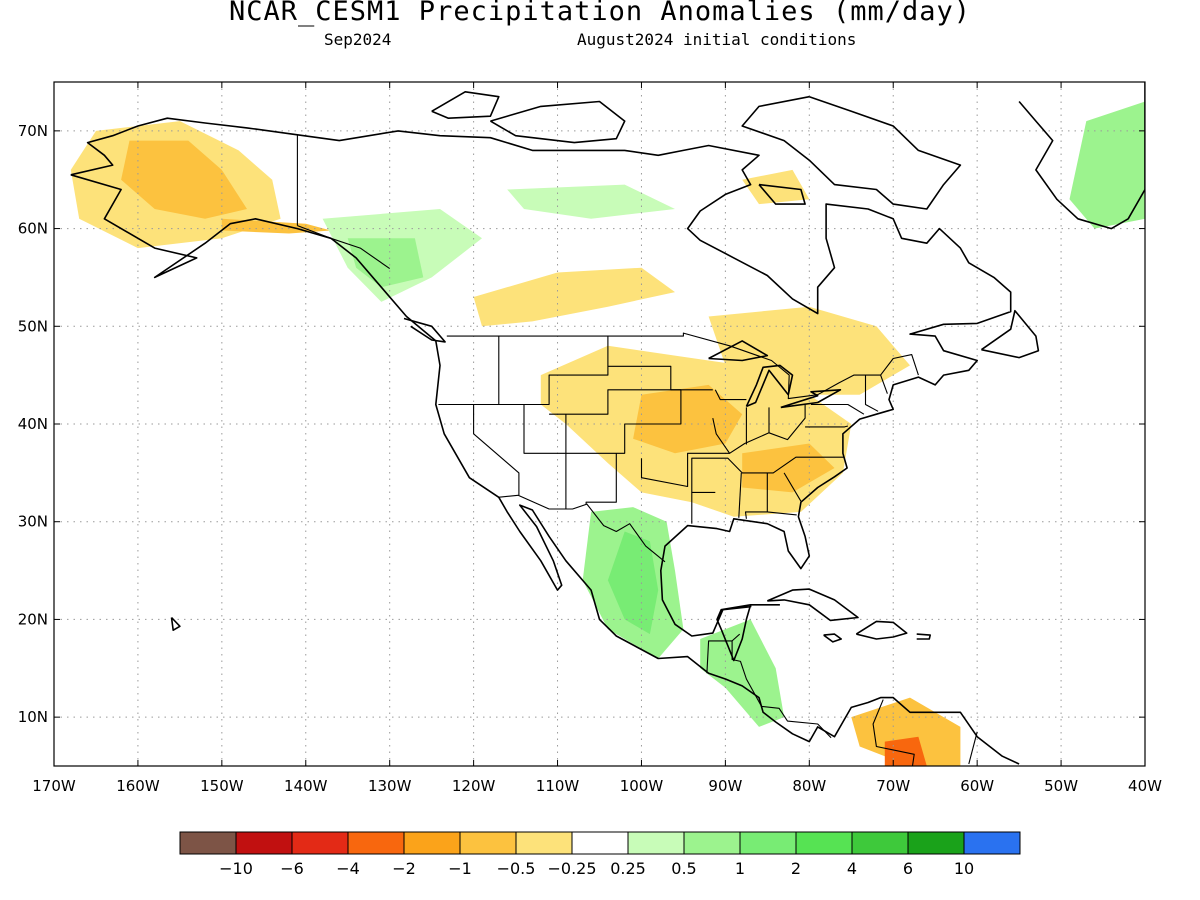 The width and height of the screenshot is (1200, 900). What do you see at coordinates (33, 619) in the screenshot?
I see `lat-tick-label: 20N` at bounding box center [33, 619].